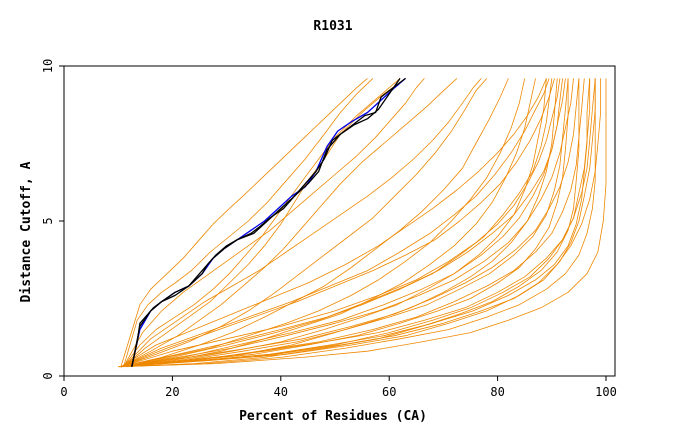  Describe the element at coordinates (333, 416) in the screenshot. I see `x-axis-label: Percent of Residues (CA)` at that location.